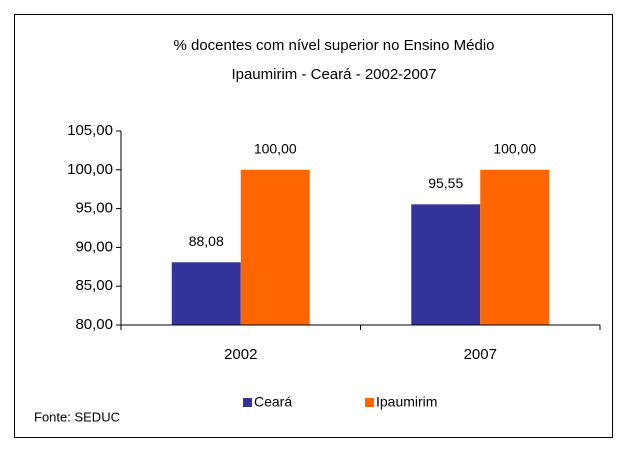  Describe the element at coordinates (94, 208) in the screenshot. I see `y-tick-label: 95,00` at that location.